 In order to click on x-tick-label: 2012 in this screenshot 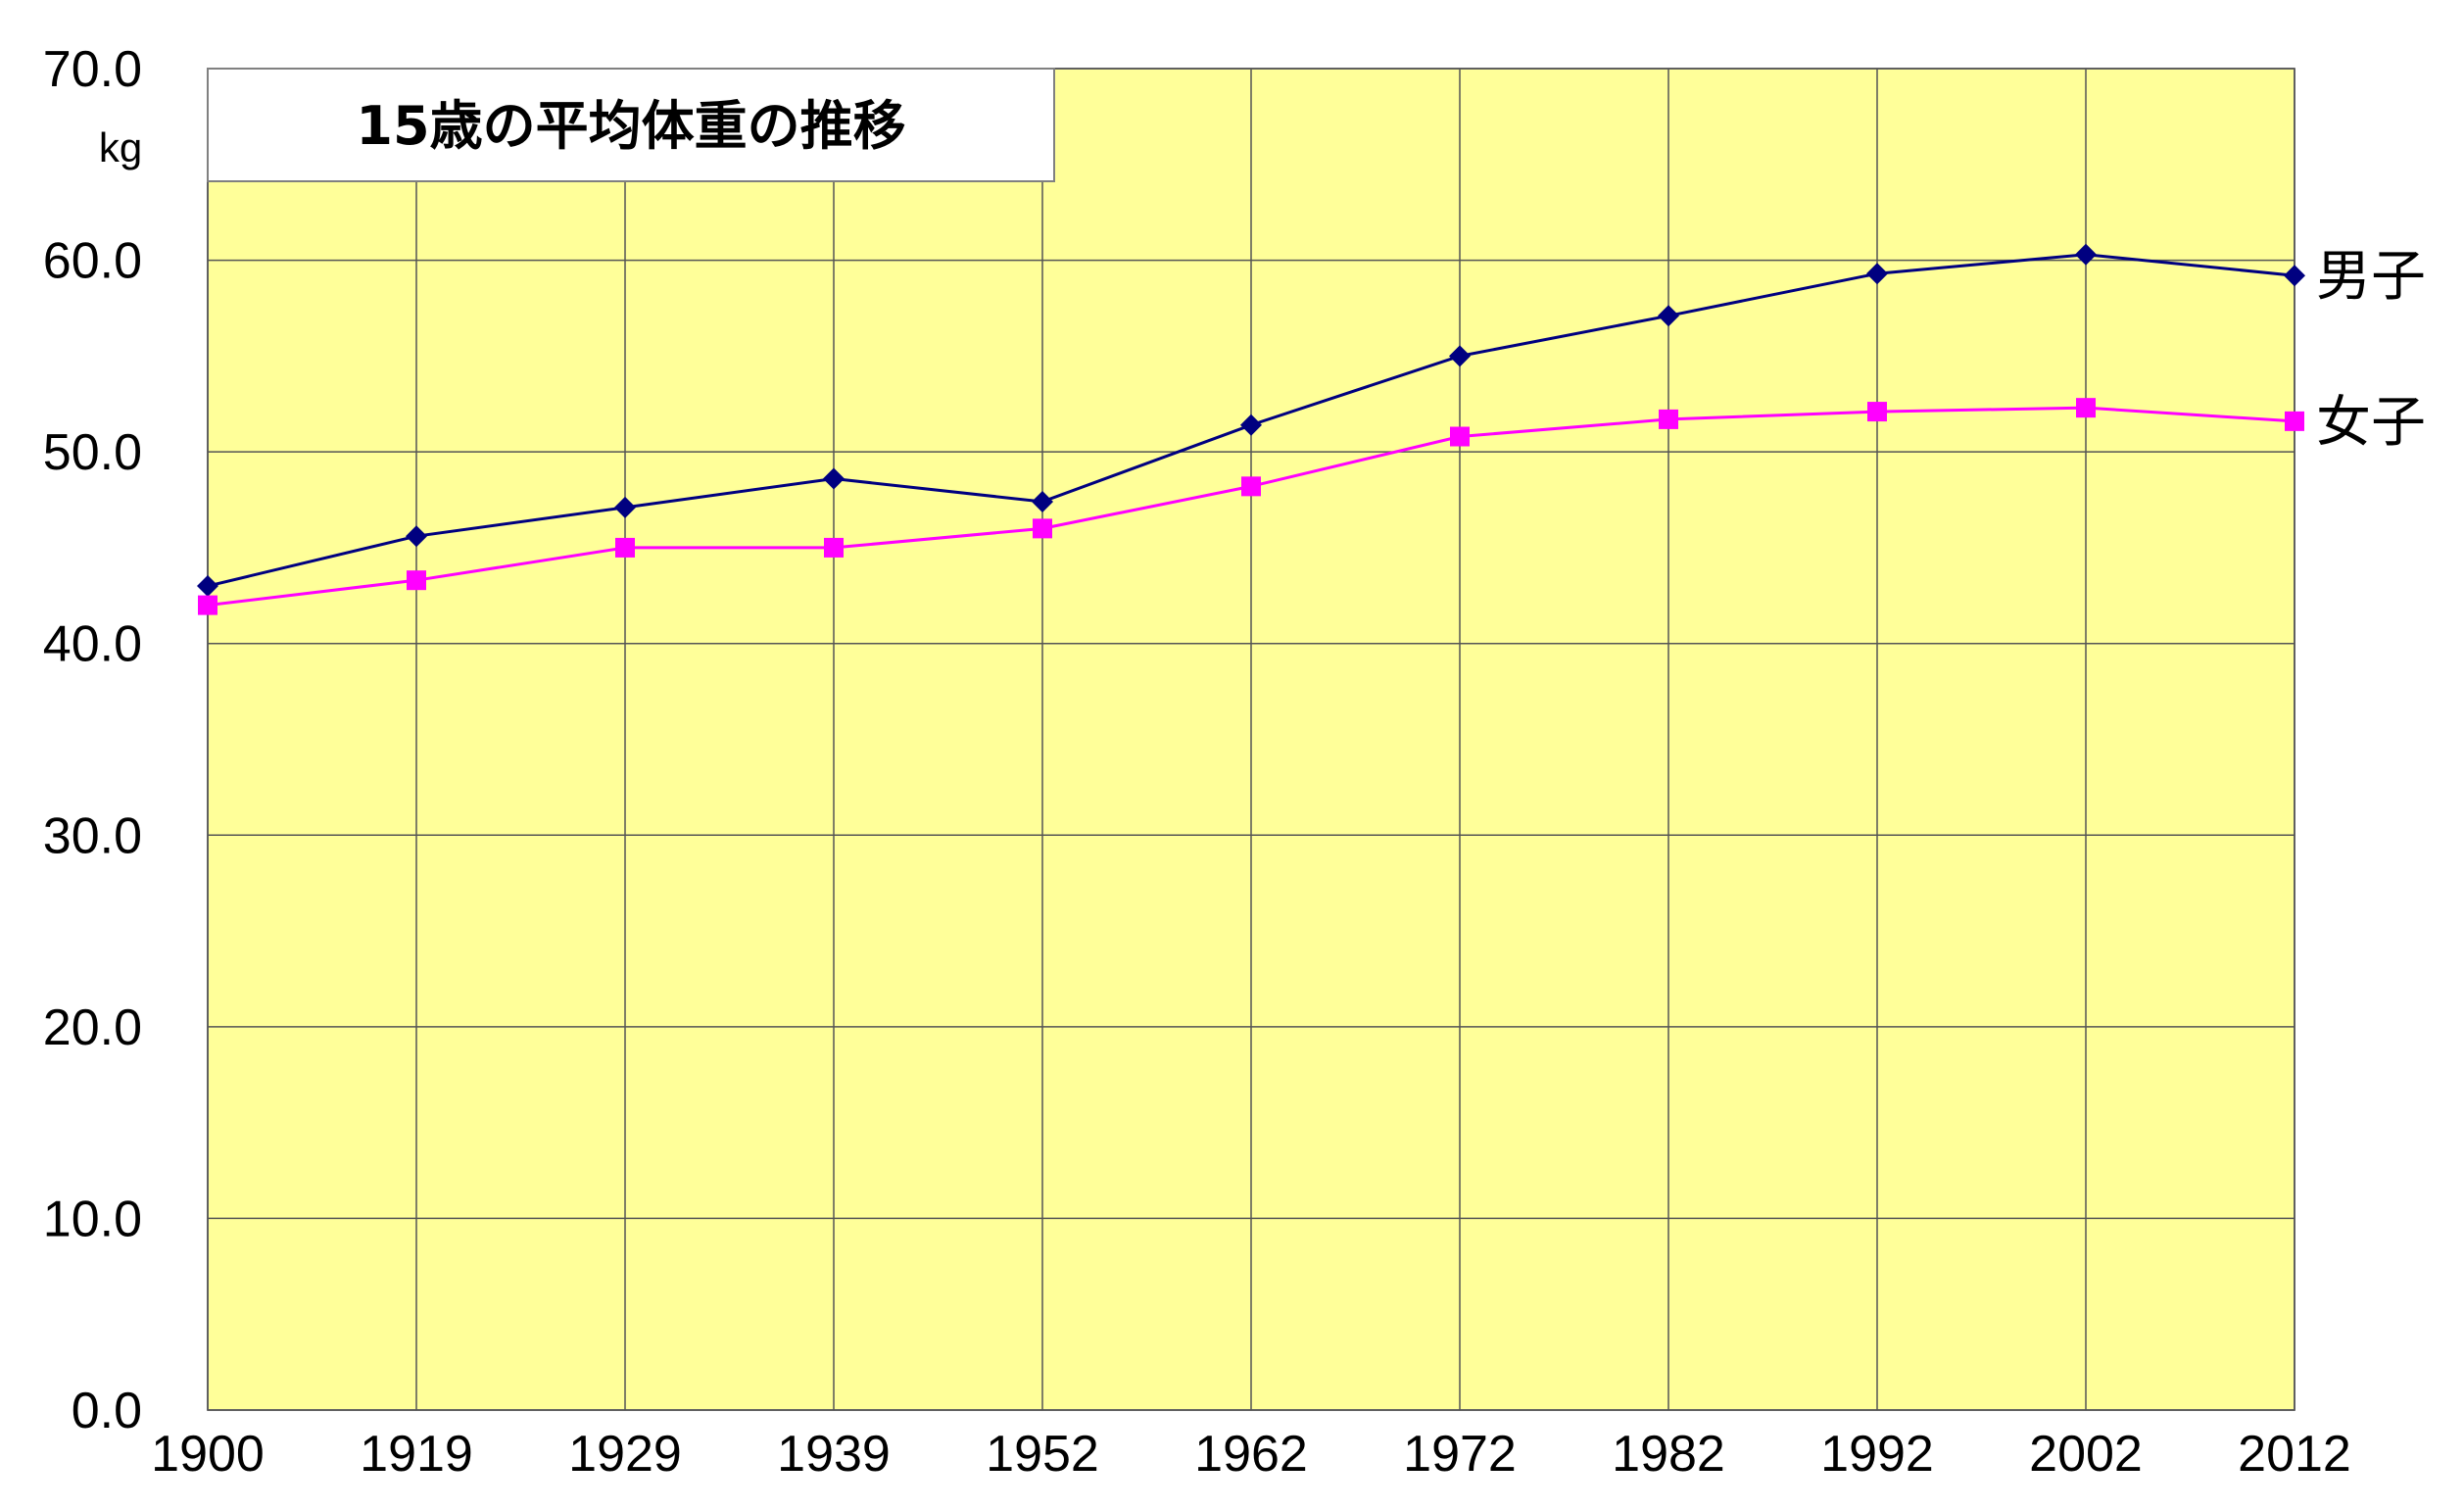, I will do `click(2294, 1454)`.